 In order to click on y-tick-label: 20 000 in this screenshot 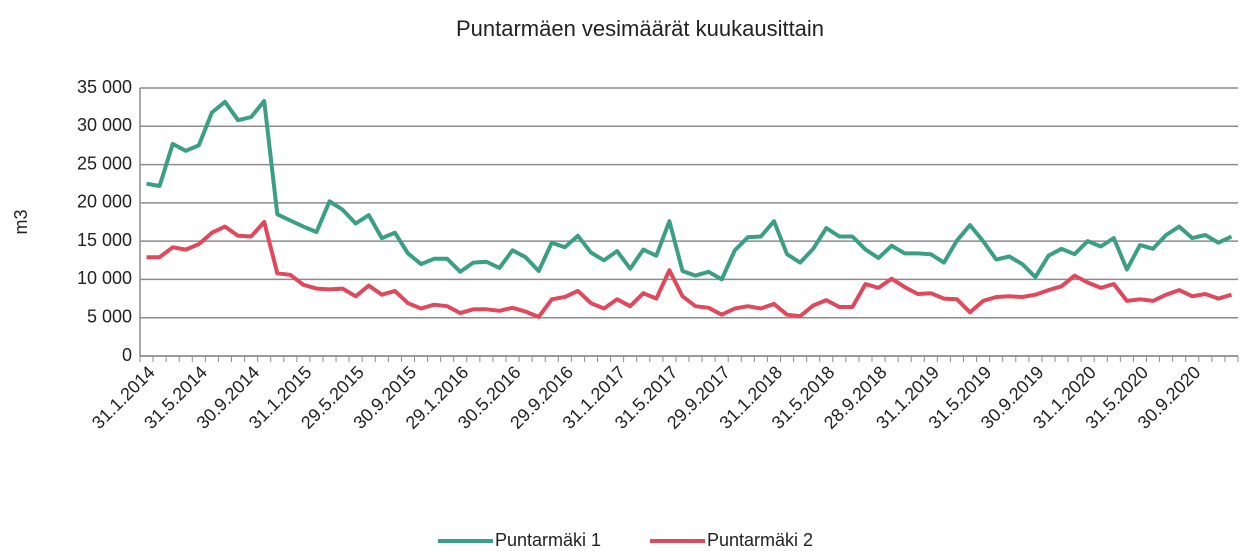, I will do `click(104, 202)`.